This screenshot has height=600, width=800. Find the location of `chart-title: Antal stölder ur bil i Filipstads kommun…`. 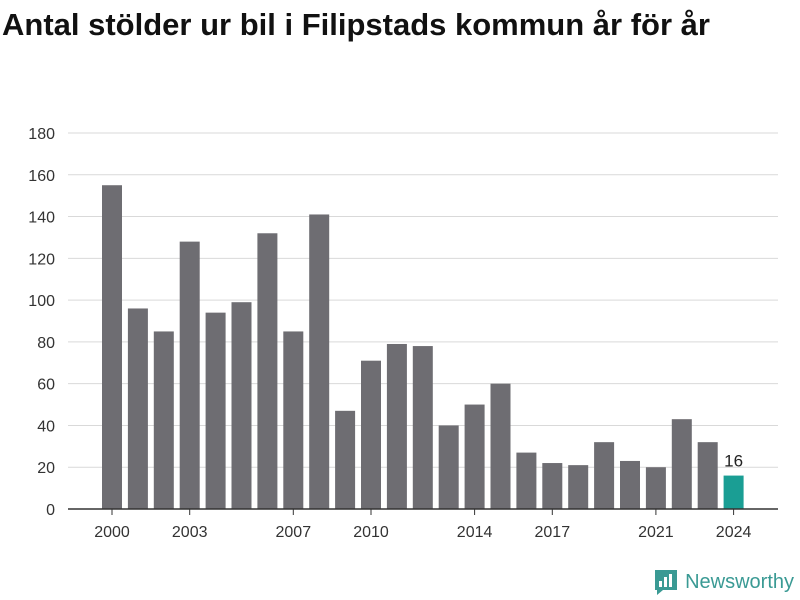

chart-title: Antal stölder ur bil i Filipstads kommun… is located at coordinates (356, 24).